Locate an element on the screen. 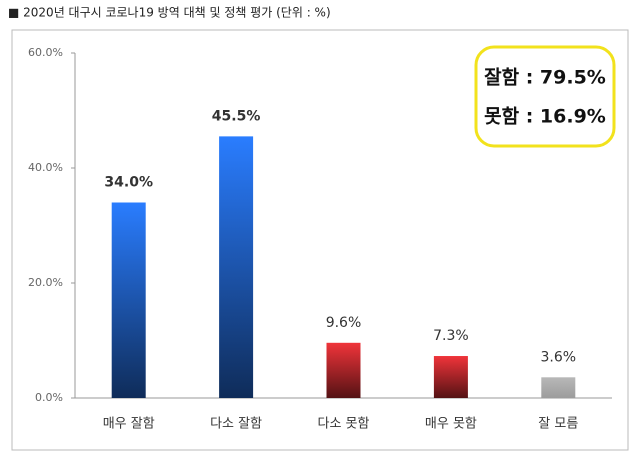 This screenshot has width=640, height=455. value-label: 3.6% is located at coordinates (559, 357).